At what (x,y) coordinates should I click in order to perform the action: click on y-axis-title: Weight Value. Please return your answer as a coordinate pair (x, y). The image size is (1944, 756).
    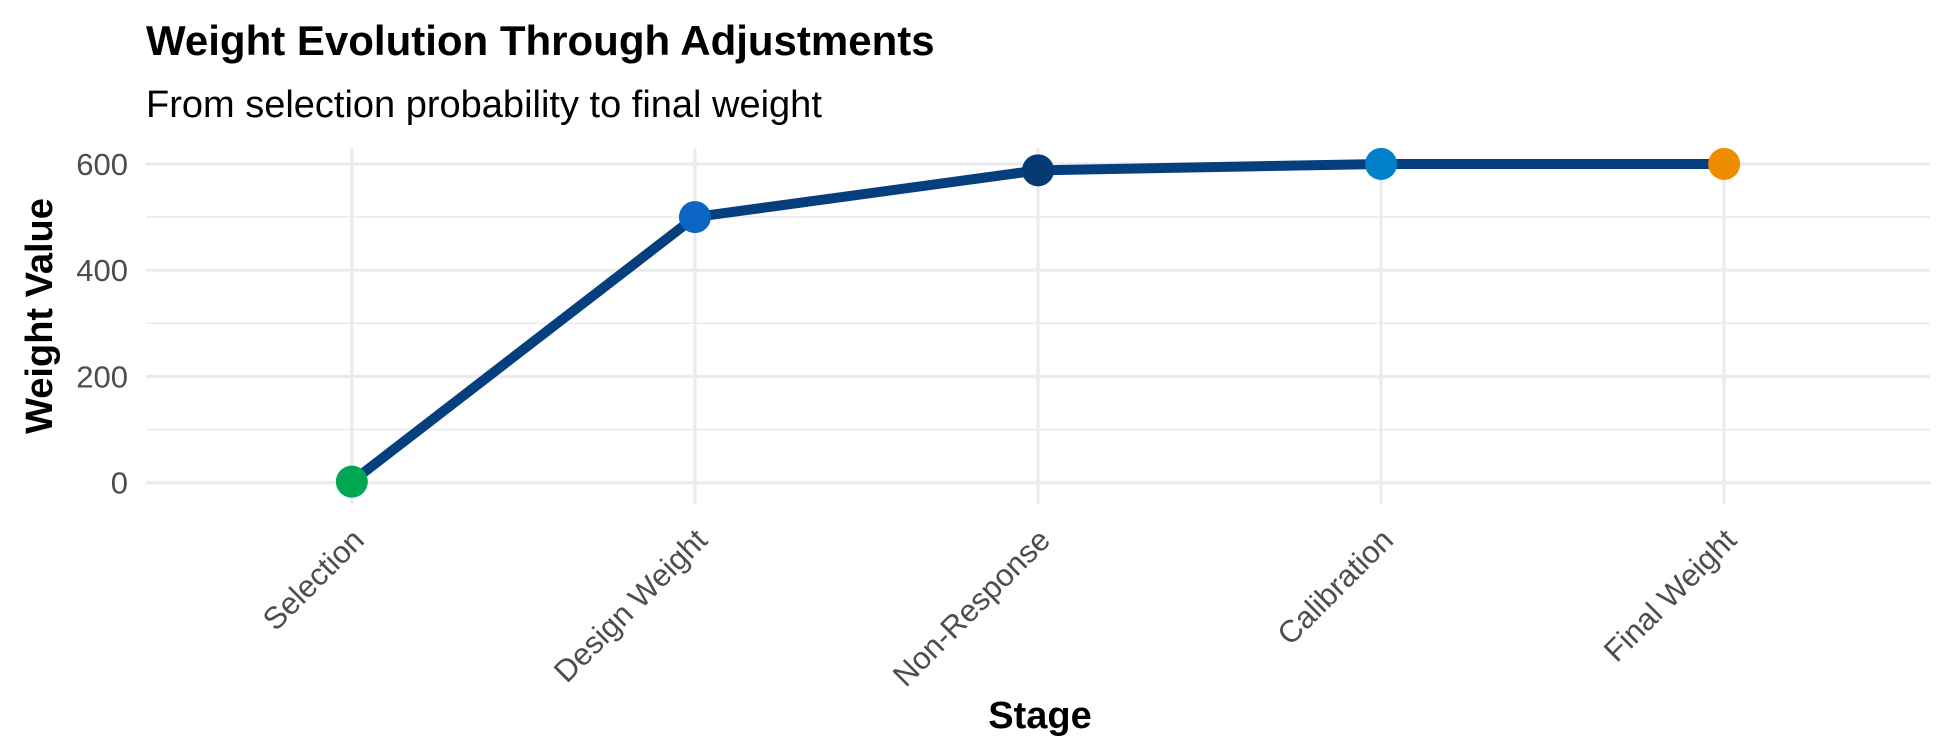
    Looking at the image, I should click on (40, 316).